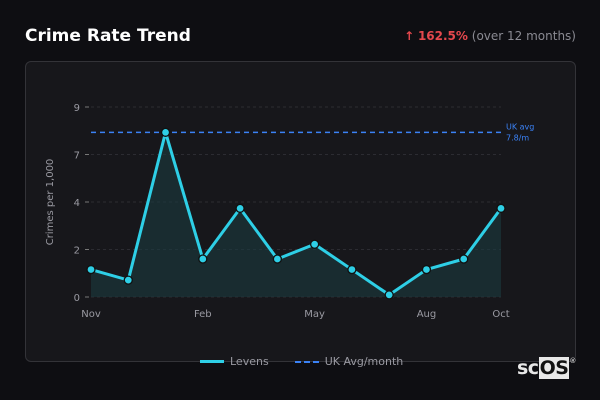 The height and width of the screenshot is (400, 600). I want to click on legend-item-uk-avg: UK Avg/month, so click(349, 361).